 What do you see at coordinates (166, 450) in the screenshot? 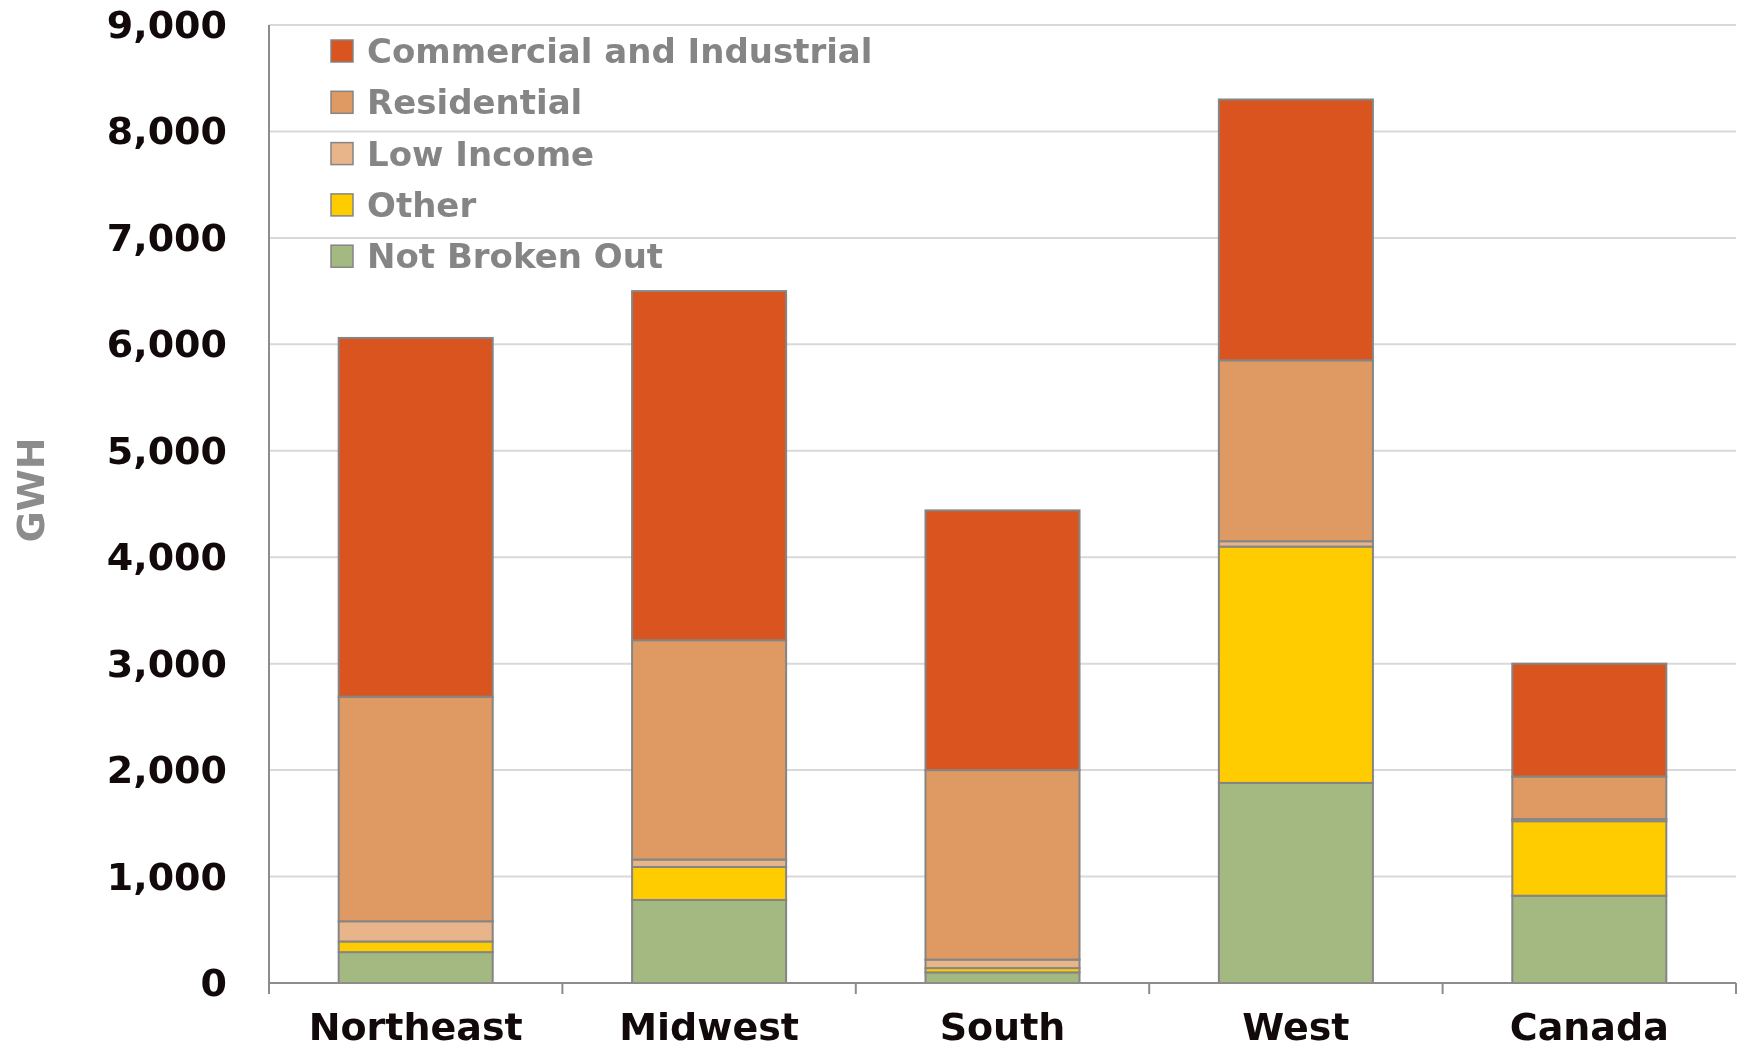
I see `y-tick-label: 5,000` at bounding box center [166, 450].